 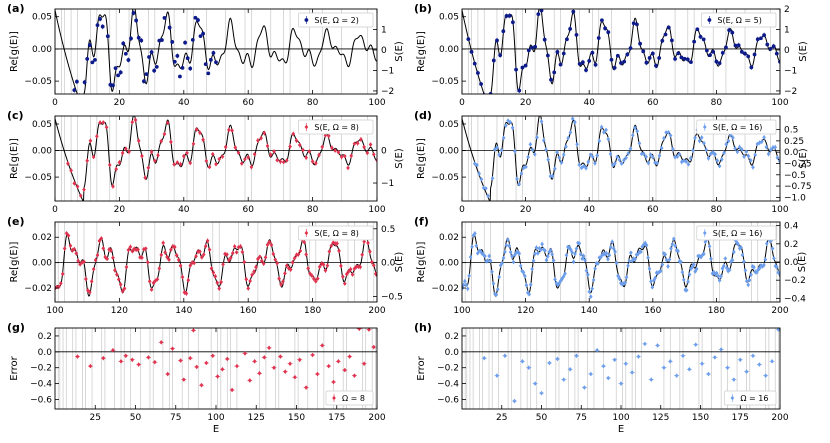 I want to click on legend-label: S(E, Ω = 2), so click(x=336, y=20).